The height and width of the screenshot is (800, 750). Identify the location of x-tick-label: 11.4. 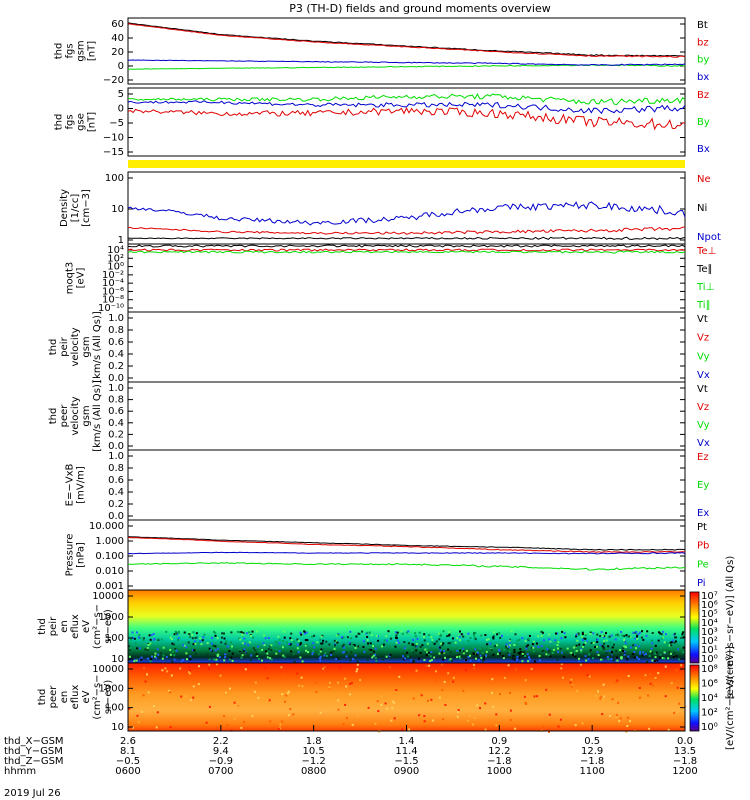
(406, 751).